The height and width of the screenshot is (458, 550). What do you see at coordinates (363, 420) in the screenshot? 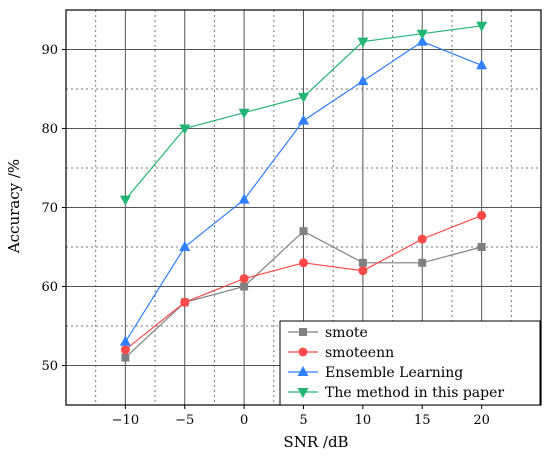
I see `x-tick-label: 10` at bounding box center [363, 420].